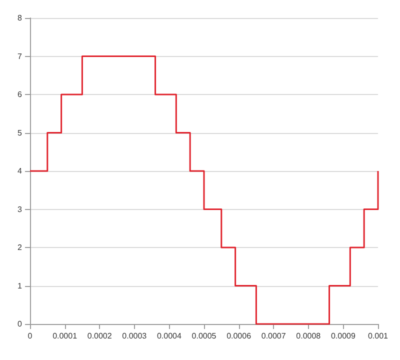 The height and width of the screenshot is (360, 400). I want to click on y-tick-label: 7, so click(20, 56).